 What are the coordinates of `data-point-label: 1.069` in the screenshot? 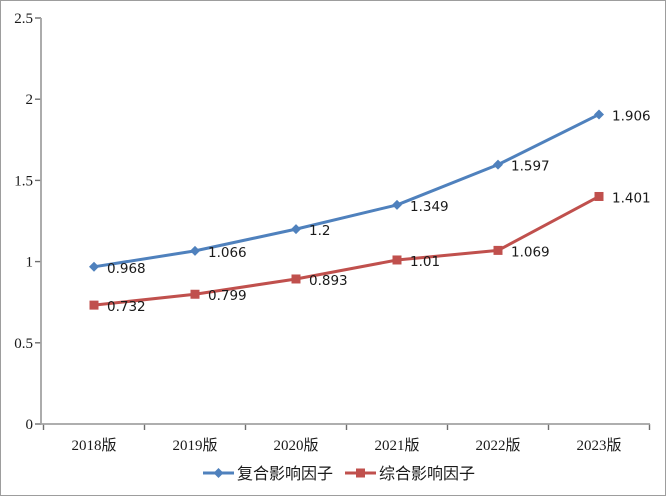 It's located at (530, 252).